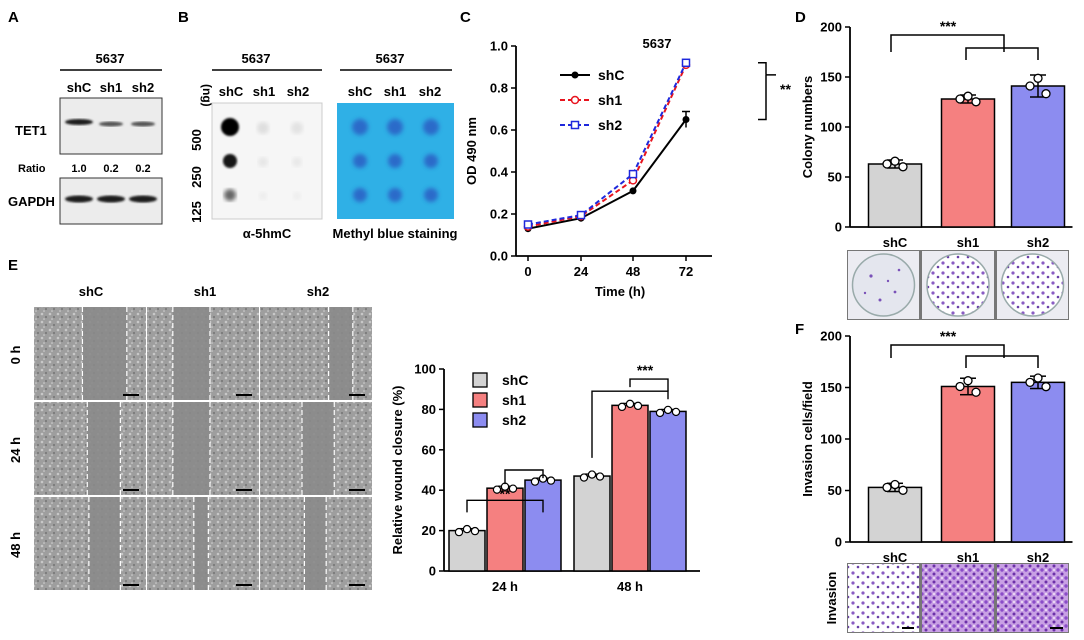 This screenshot has width=1084, height=640. Describe the element at coordinates (110, 169) in the screenshot. I see `ratio-value: 0.2` at that location.